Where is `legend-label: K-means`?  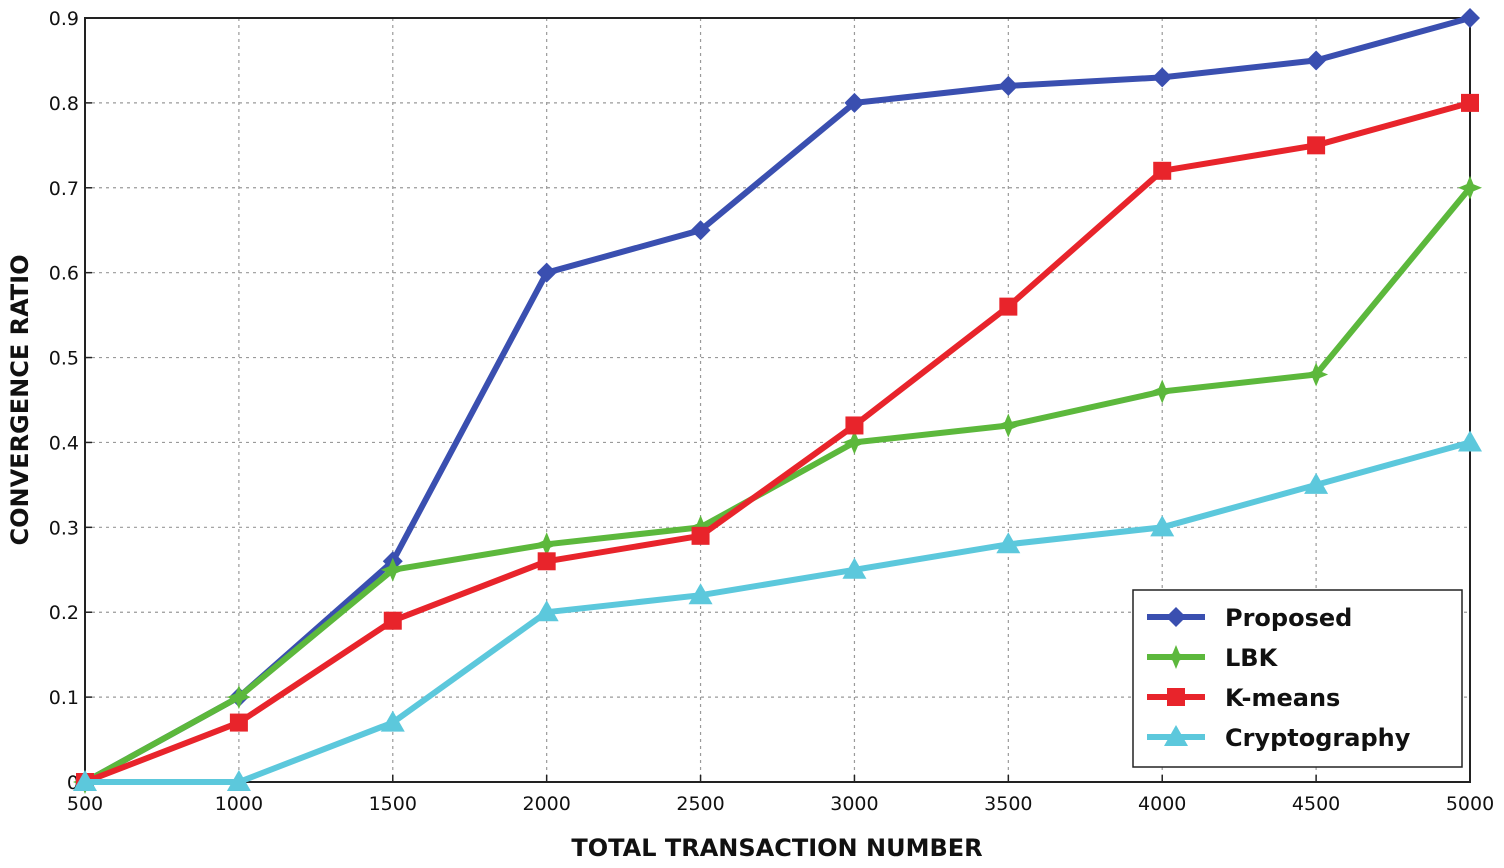
legend-label: K-means is located at coordinates (1282, 698).